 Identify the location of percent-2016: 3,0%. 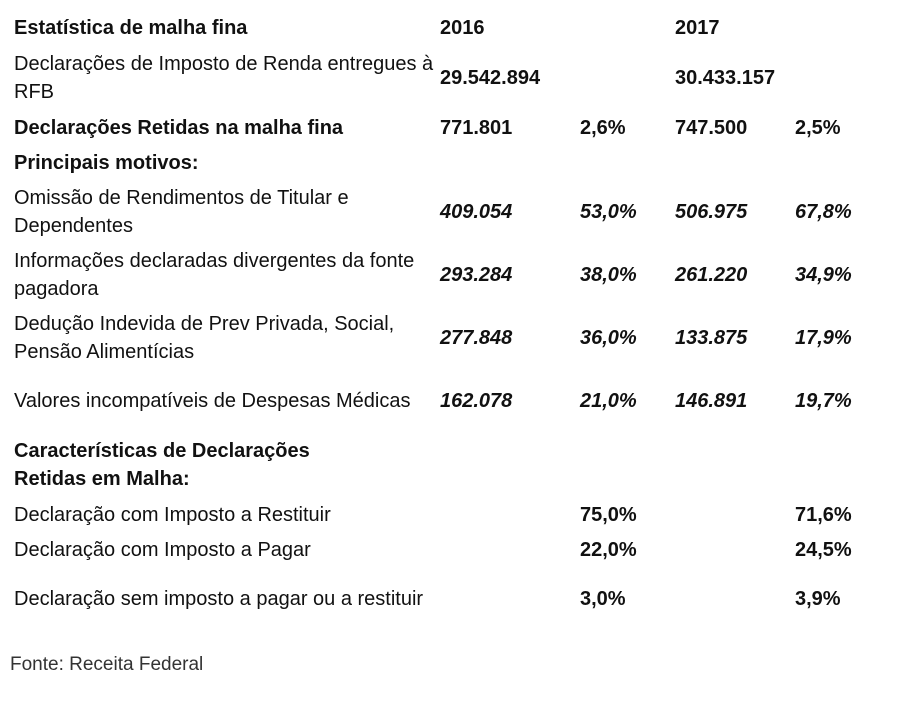
(603, 599).